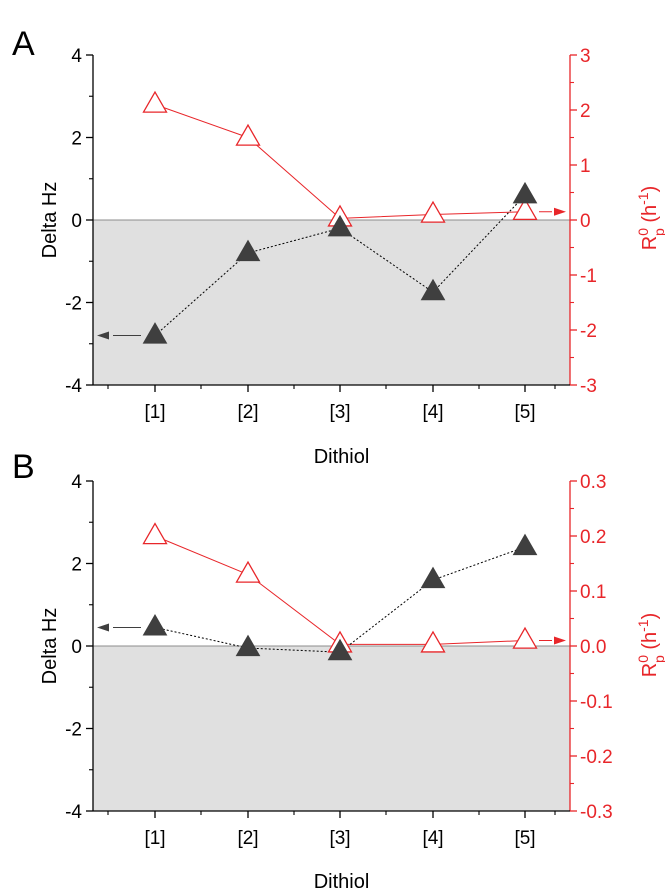 The height and width of the screenshot is (895, 665). Describe the element at coordinates (585, 221) in the screenshot. I see `y2-tick-label: 0` at that location.